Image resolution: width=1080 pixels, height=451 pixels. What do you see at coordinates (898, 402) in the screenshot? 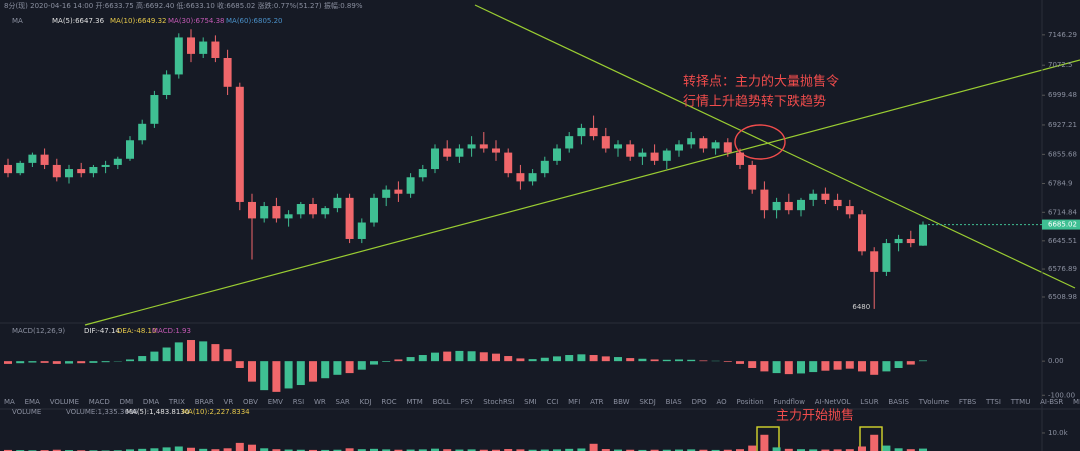
I see `indicator-tab: BASIS` at bounding box center [898, 402].